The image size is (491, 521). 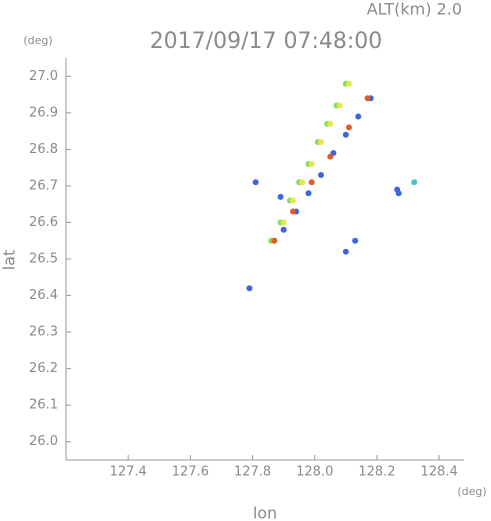 What do you see at coordinates (43, 368) in the screenshot?
I see `y-tick-label: 26.2` at bounding box center [43, 368].